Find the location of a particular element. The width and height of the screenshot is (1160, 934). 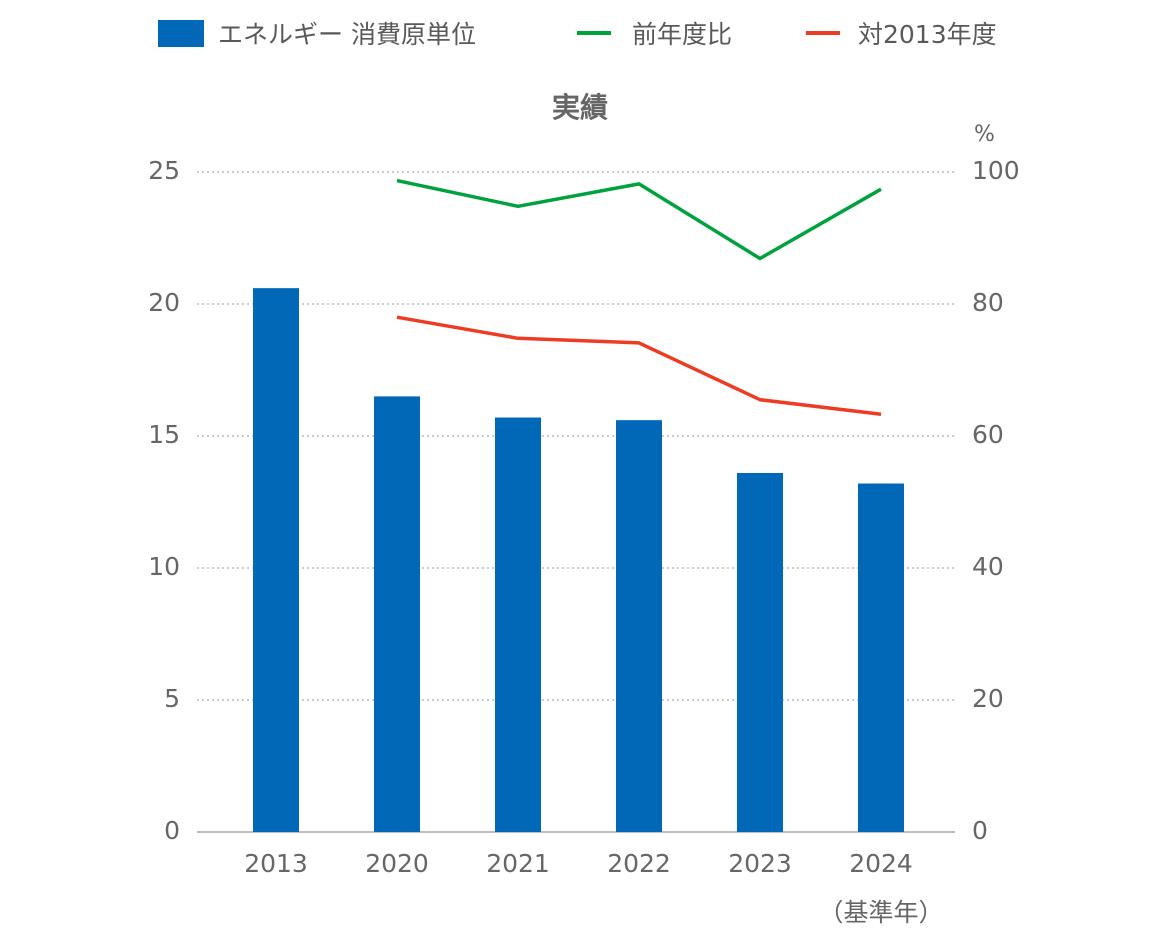

legend: エネルギー 消費原単位 前年度比 対2013年度 is located at coordinates (580, 35).